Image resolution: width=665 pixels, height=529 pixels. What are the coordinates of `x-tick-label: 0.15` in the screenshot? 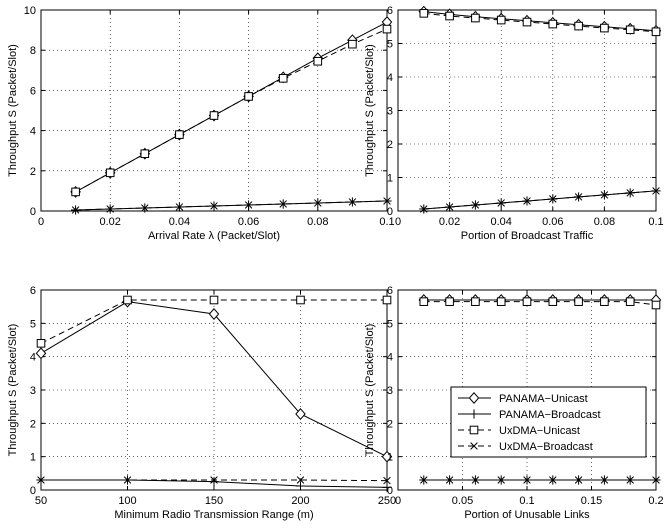 It's located at (591, 501).